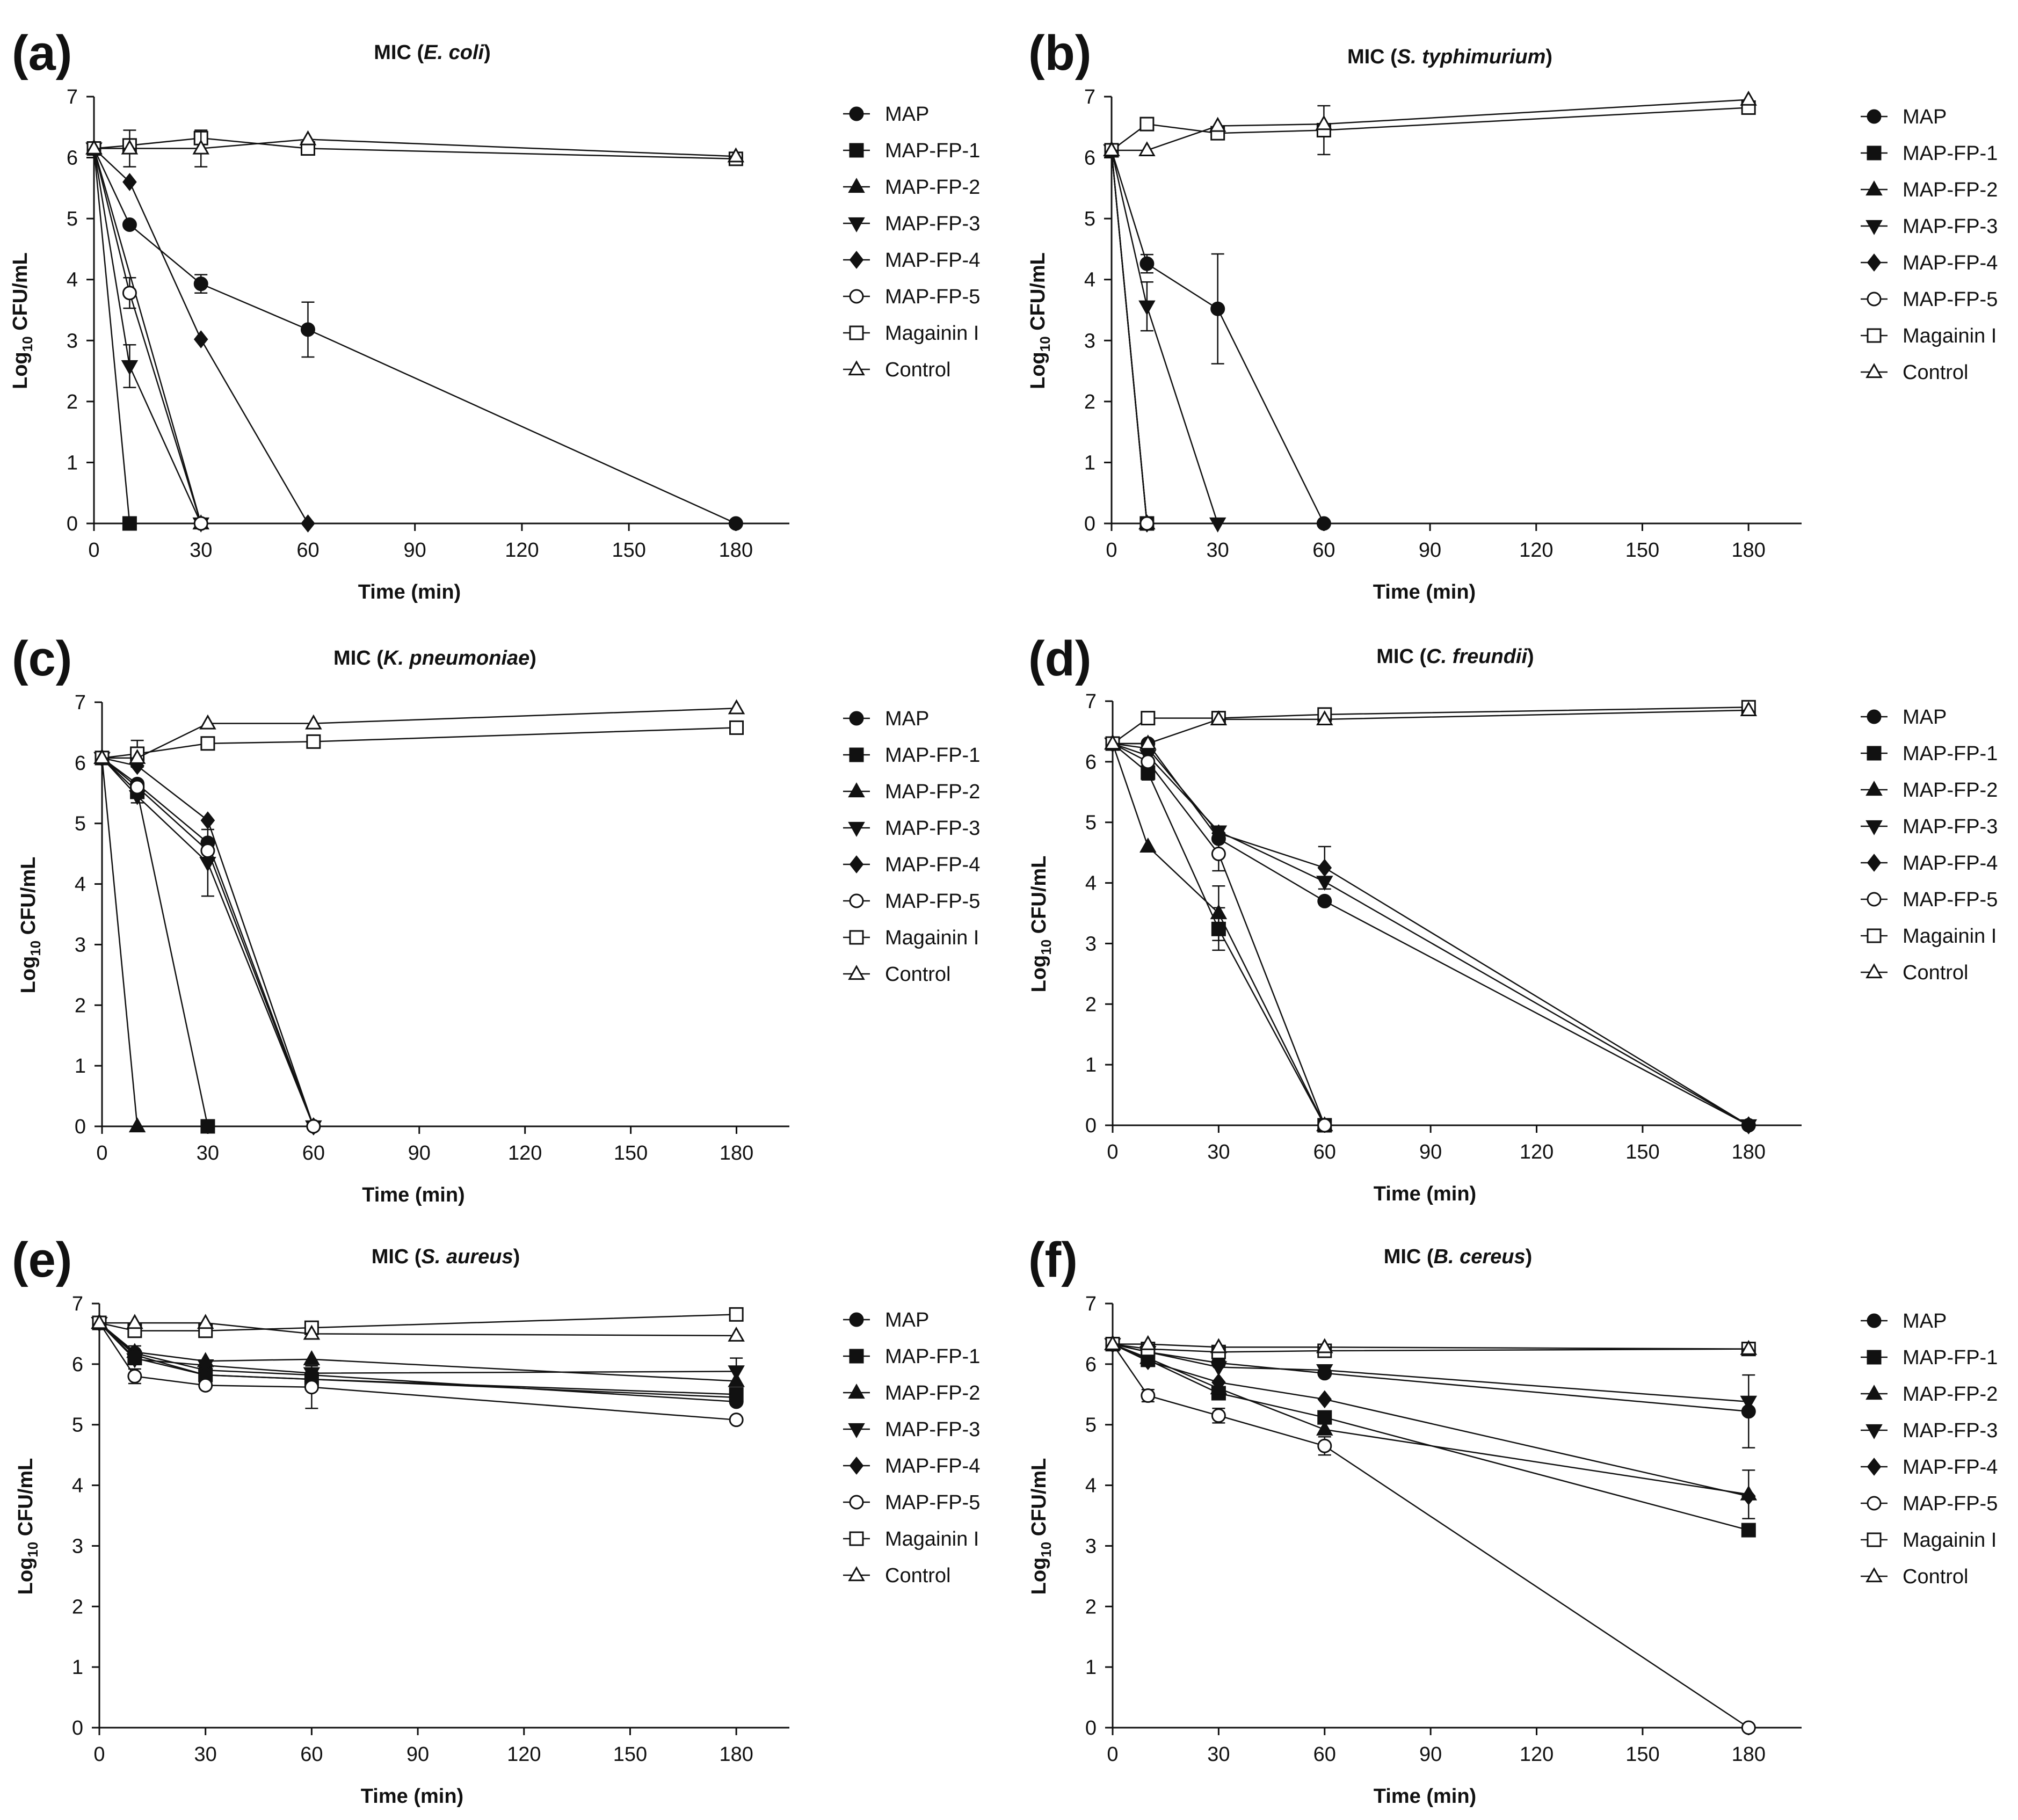 This screenshot has height=1820, width=2018. I want to click on x-tick-label: 180, so click(736, 1754).